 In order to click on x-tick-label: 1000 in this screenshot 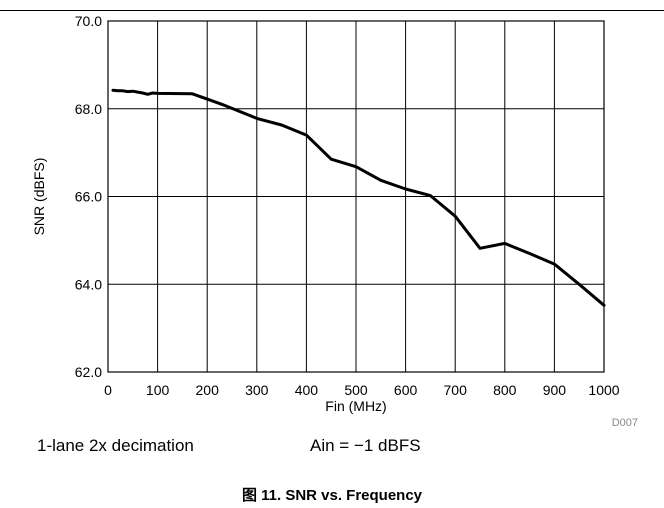, I will do `click(603, 390)`.